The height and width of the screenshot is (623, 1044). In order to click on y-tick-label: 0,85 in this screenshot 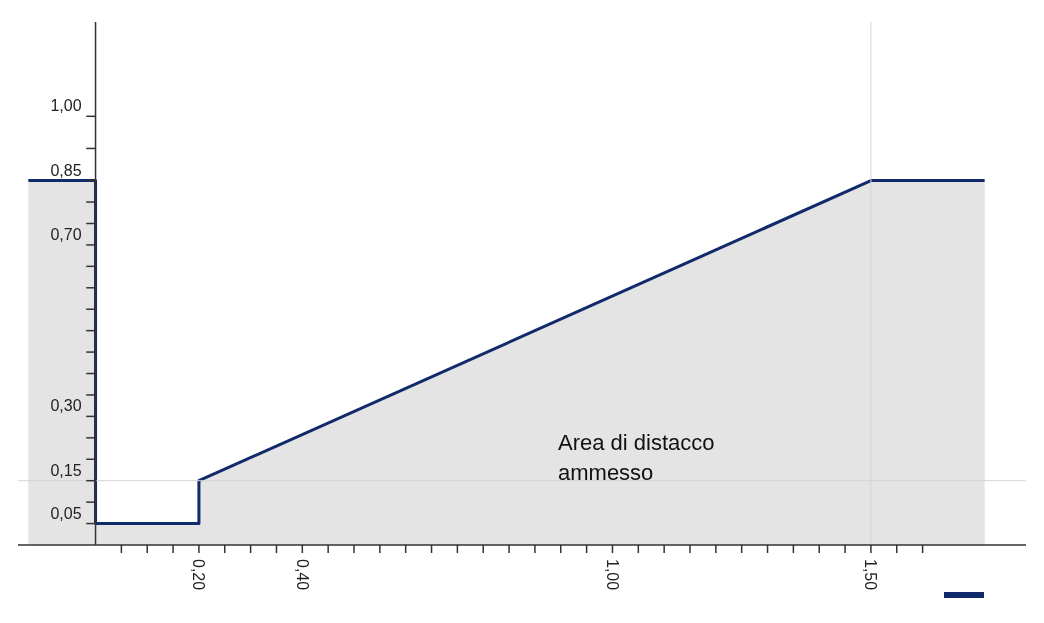, I will do `click(66, 170)`.